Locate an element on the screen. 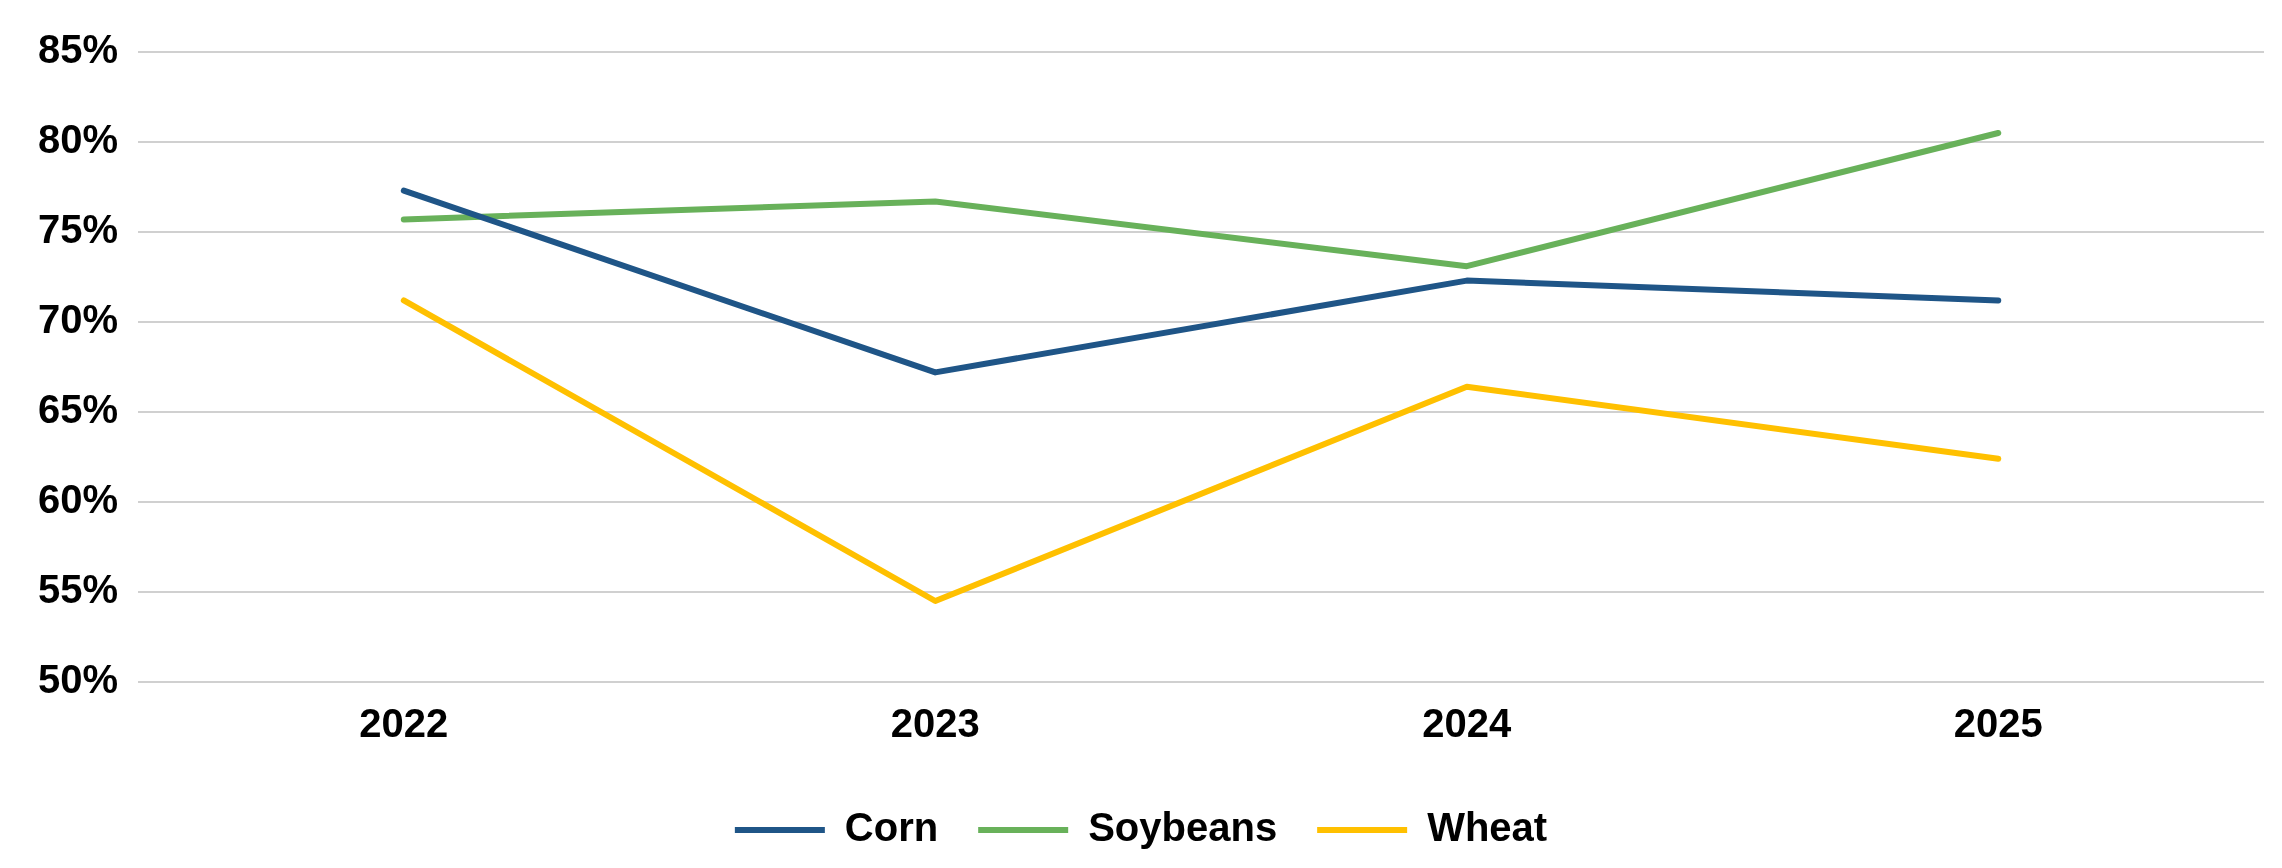  x-tick-label: 2023 is located at coordinates (935, 723).